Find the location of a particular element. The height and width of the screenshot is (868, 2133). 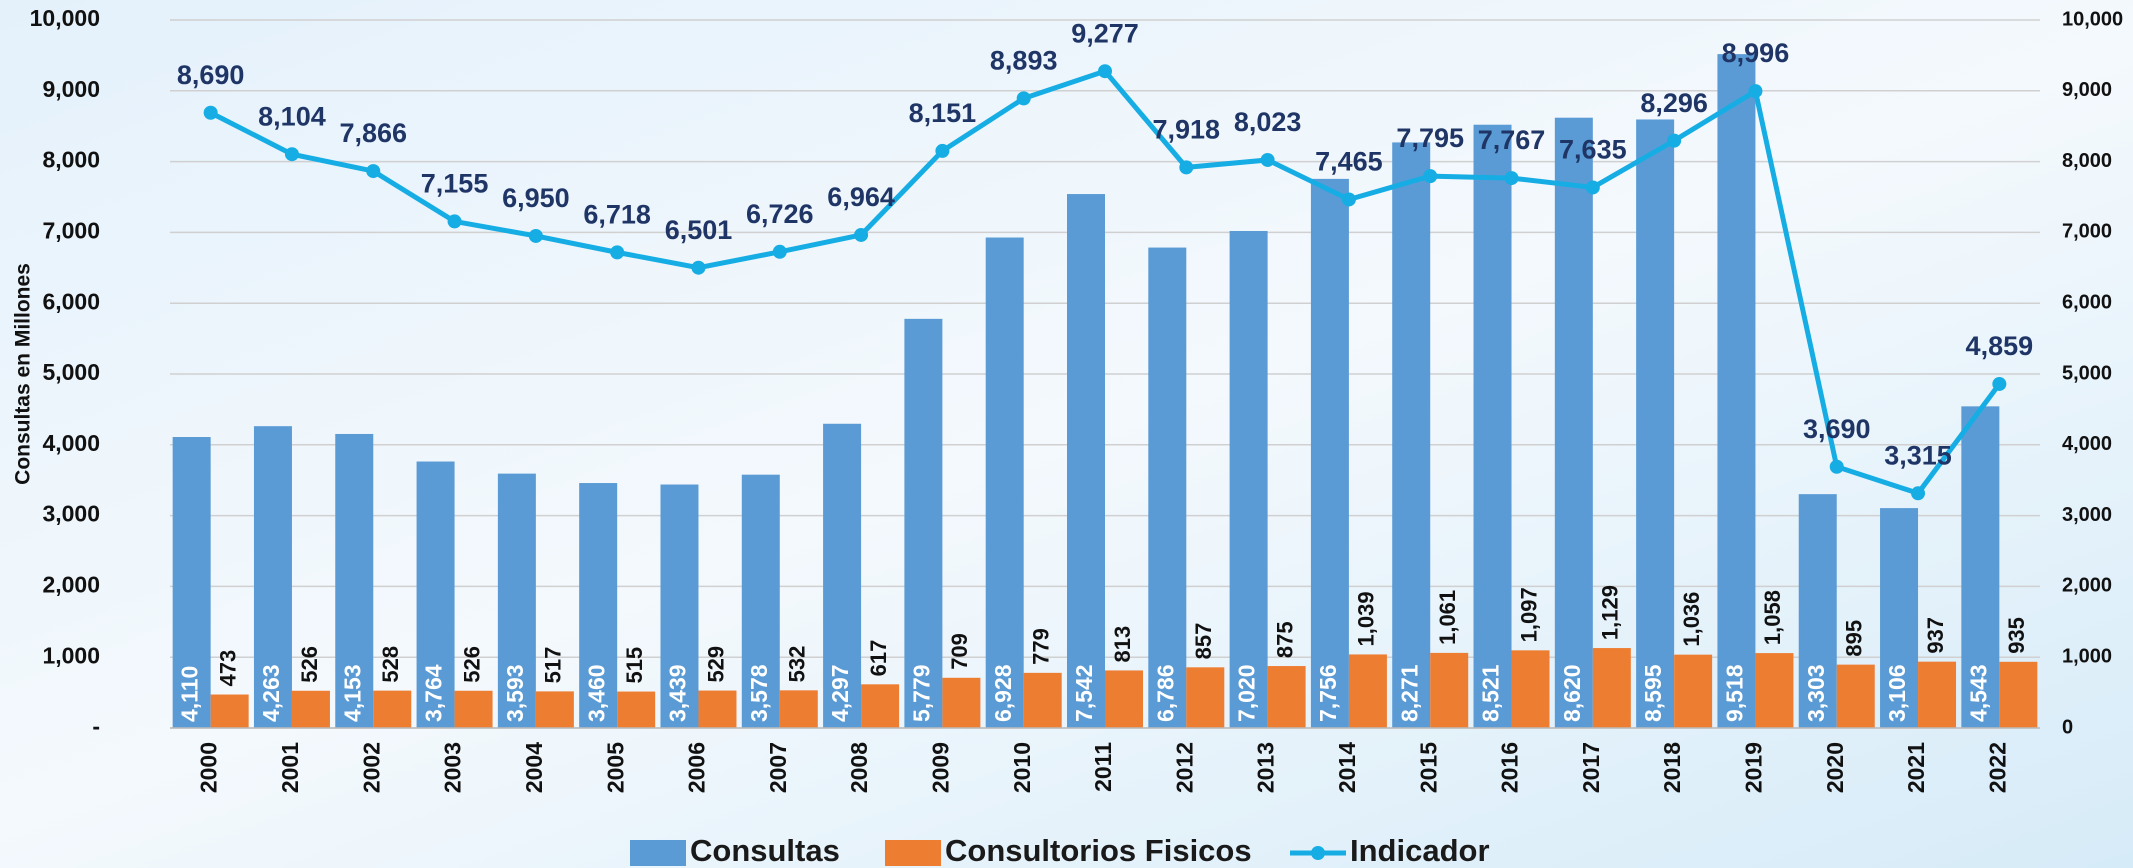

y-tick-label: 10,000 is located at coordinates (65, 18).